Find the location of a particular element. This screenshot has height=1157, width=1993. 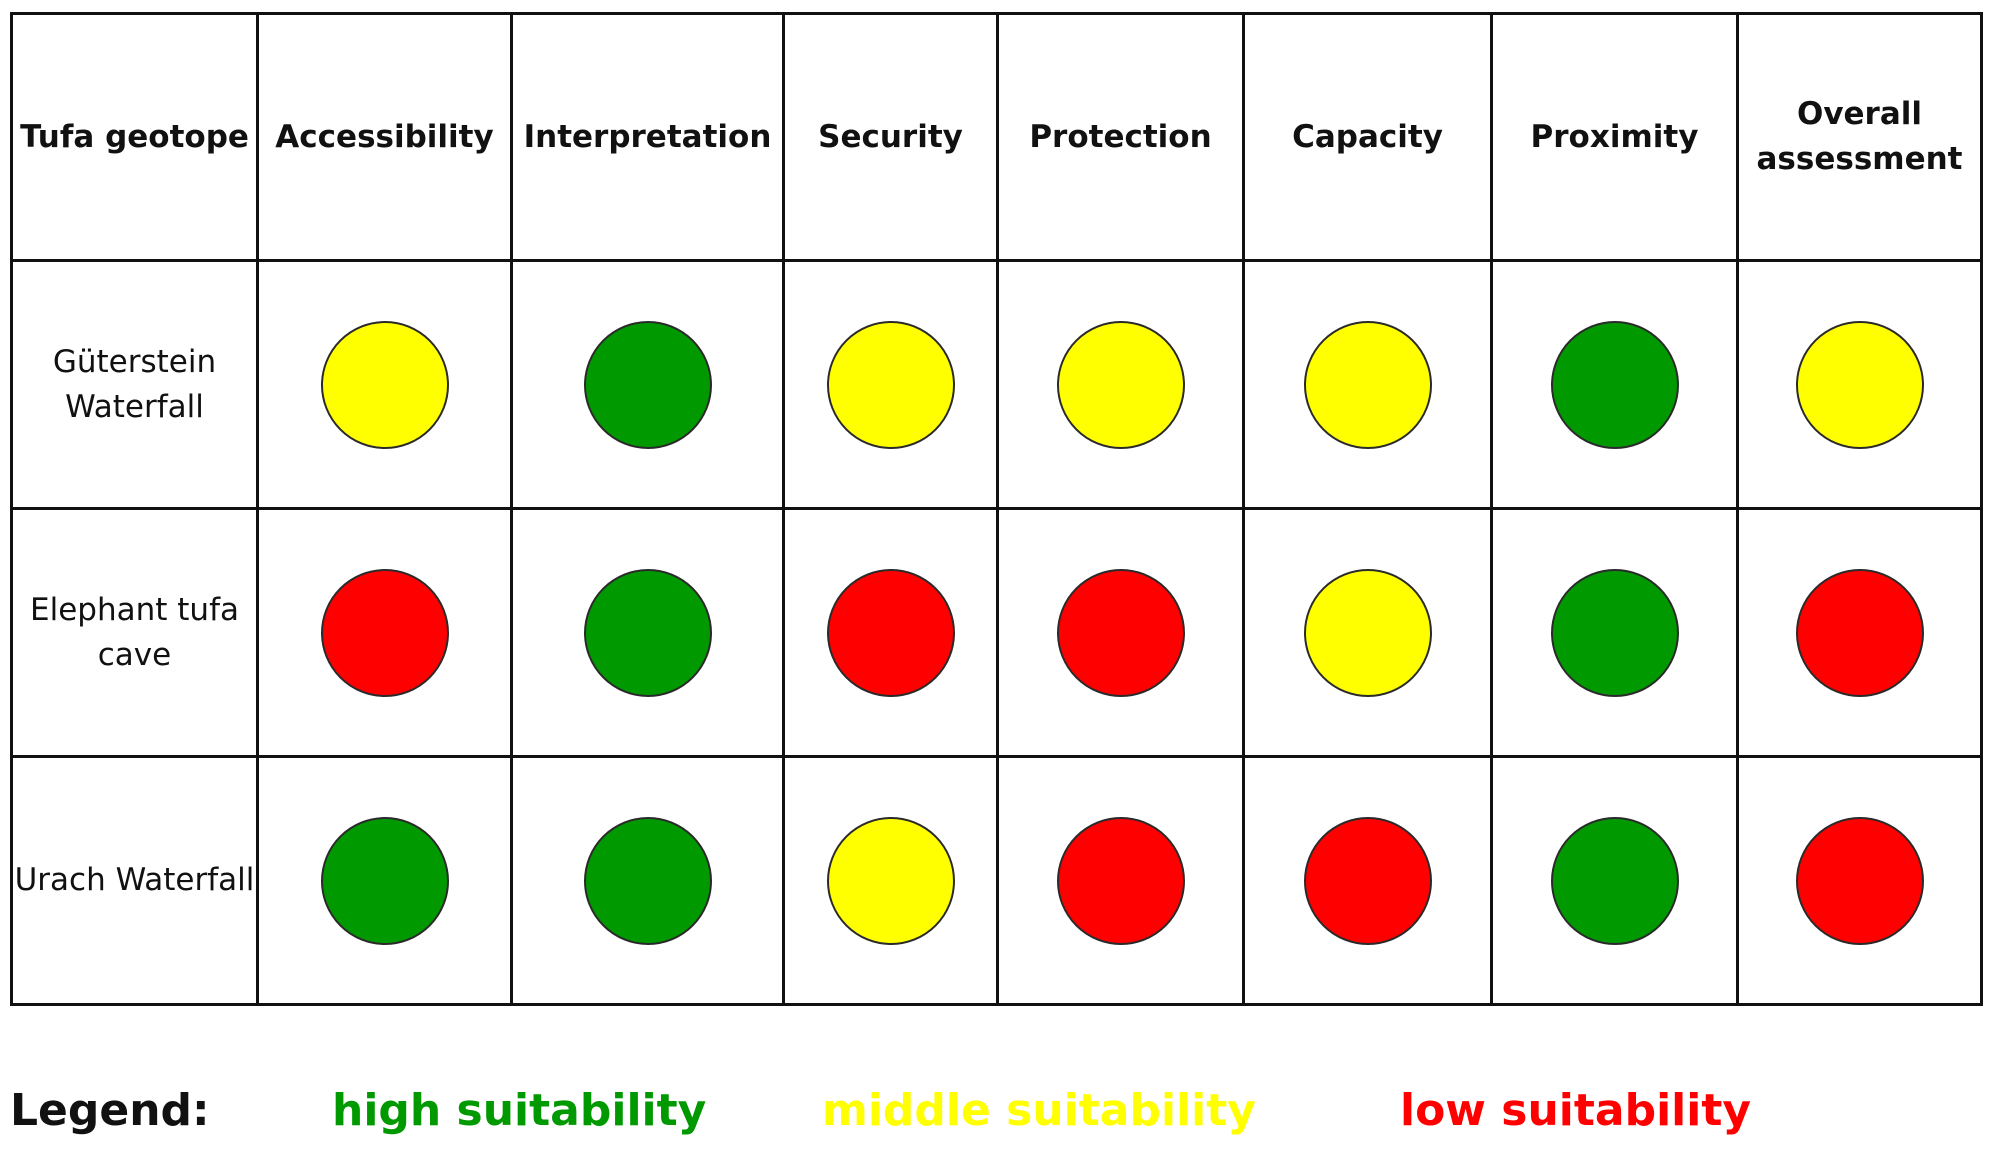

header-interpretation: Interpretation is located at coordinates (647, 137).